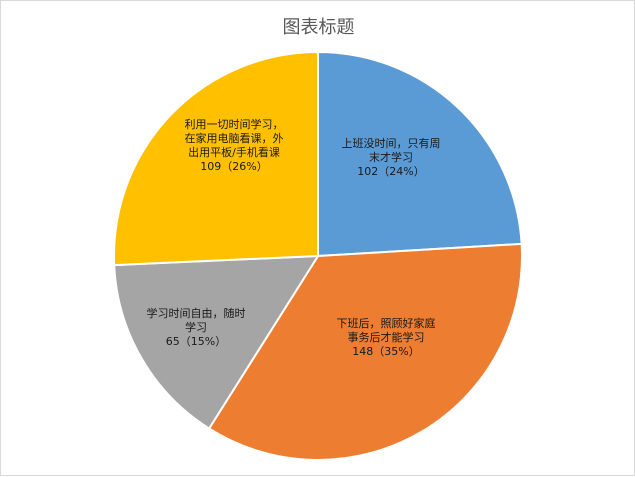 The image size is (635, 477). I want to click on slice-label-line: 末才学习, so click(391, 157).